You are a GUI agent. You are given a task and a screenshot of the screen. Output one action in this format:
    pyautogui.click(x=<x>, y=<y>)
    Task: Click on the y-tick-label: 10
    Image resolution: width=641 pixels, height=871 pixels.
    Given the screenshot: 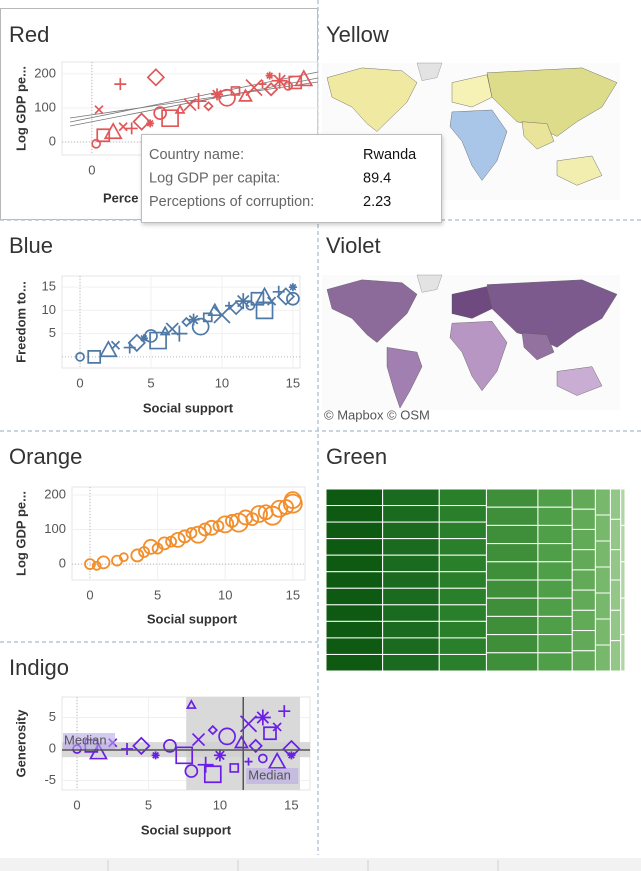 What is the action you would take?
    pyautogui.click(x=49, y=309)
    